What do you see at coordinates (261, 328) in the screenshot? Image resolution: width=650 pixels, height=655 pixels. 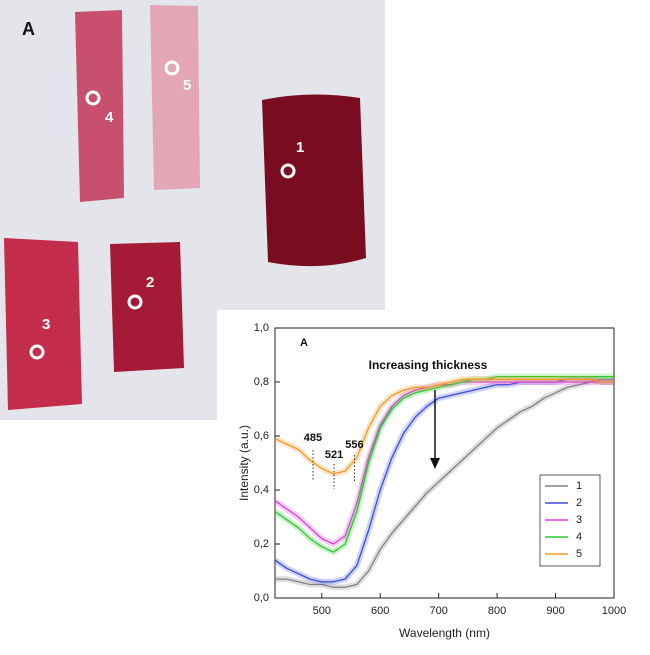 I see `y-tick-label: 1,0` at bounding box center [261, 328].